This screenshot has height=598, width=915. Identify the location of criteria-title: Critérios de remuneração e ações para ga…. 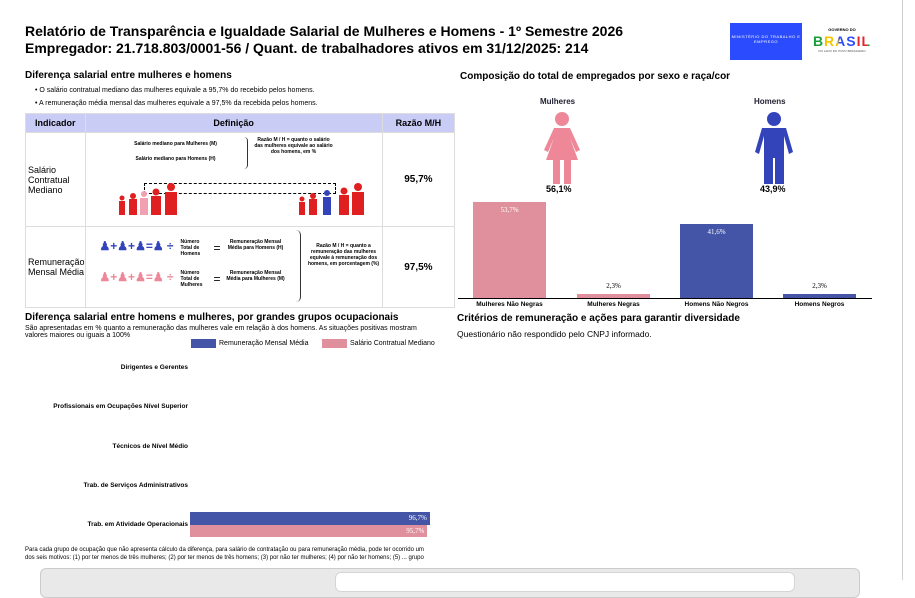
(598, 318).